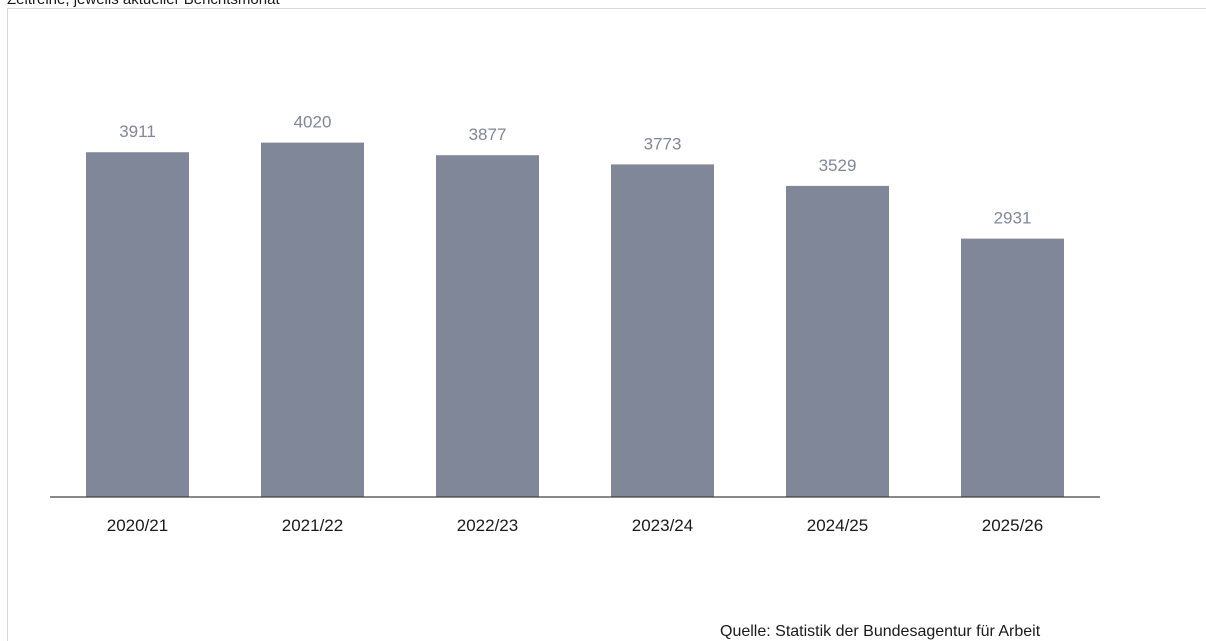  I want to click on x-tick-label: 2024/25, so click(837, 525).